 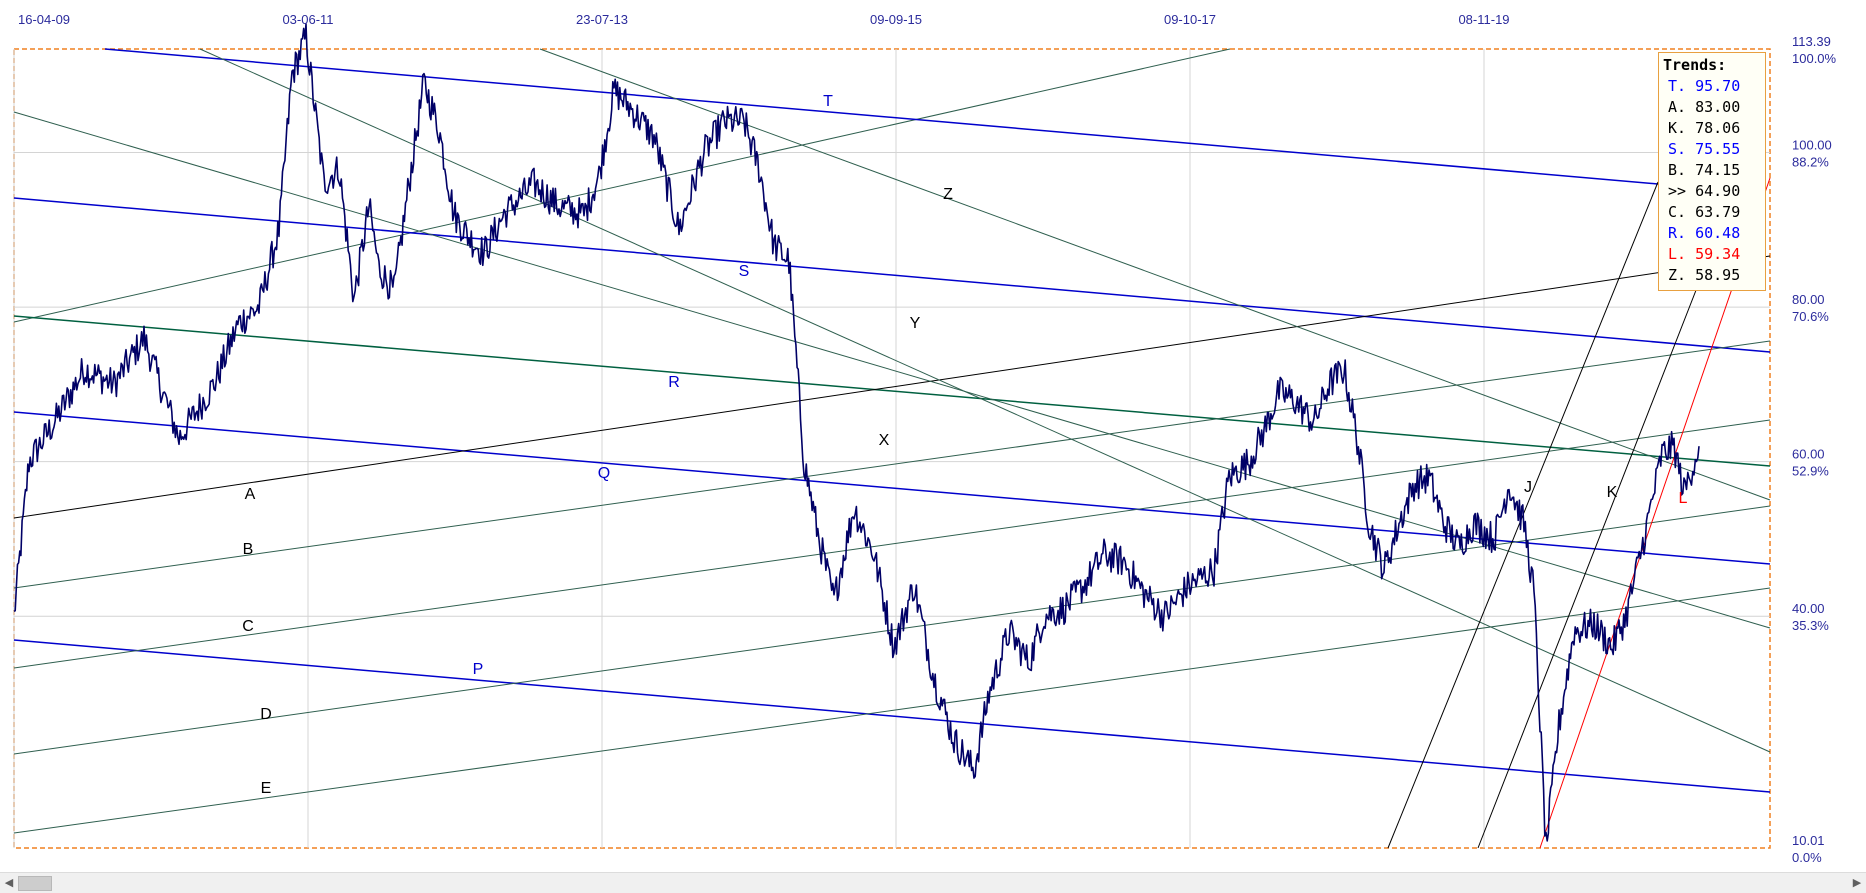 What do you see at coordinates (1808, 454) in the screenshot?
I see `y-tick-value: 60.00` at bounding box center [1808, 454].